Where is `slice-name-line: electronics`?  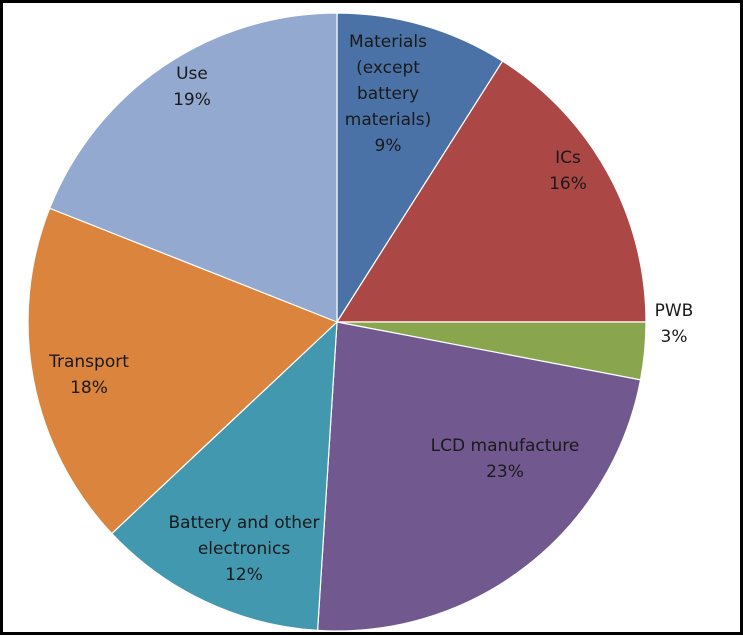 slice-name-line: electronics is located at coordinates (244, 549).